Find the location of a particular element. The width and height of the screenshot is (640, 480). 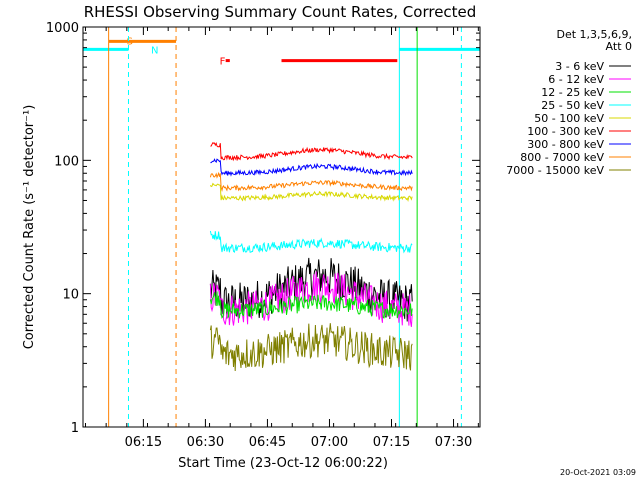

y-tick-label: 1000 is located at coordinates (62, 28).